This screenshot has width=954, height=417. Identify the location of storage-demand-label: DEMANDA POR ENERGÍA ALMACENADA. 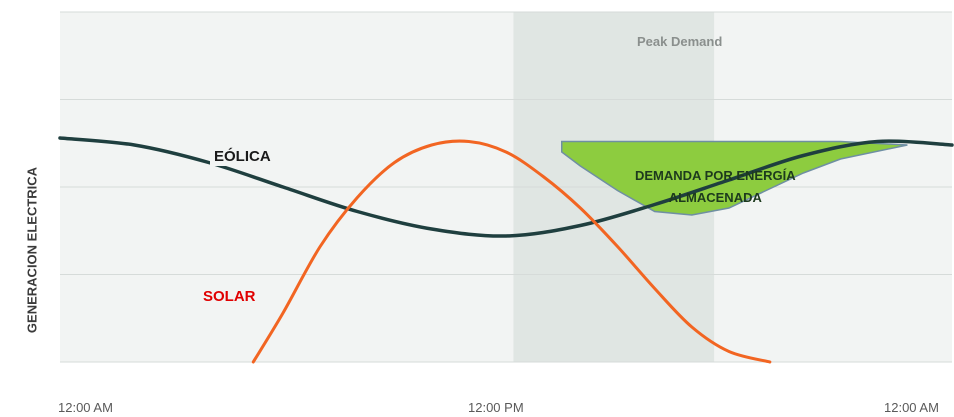
(715, 187).